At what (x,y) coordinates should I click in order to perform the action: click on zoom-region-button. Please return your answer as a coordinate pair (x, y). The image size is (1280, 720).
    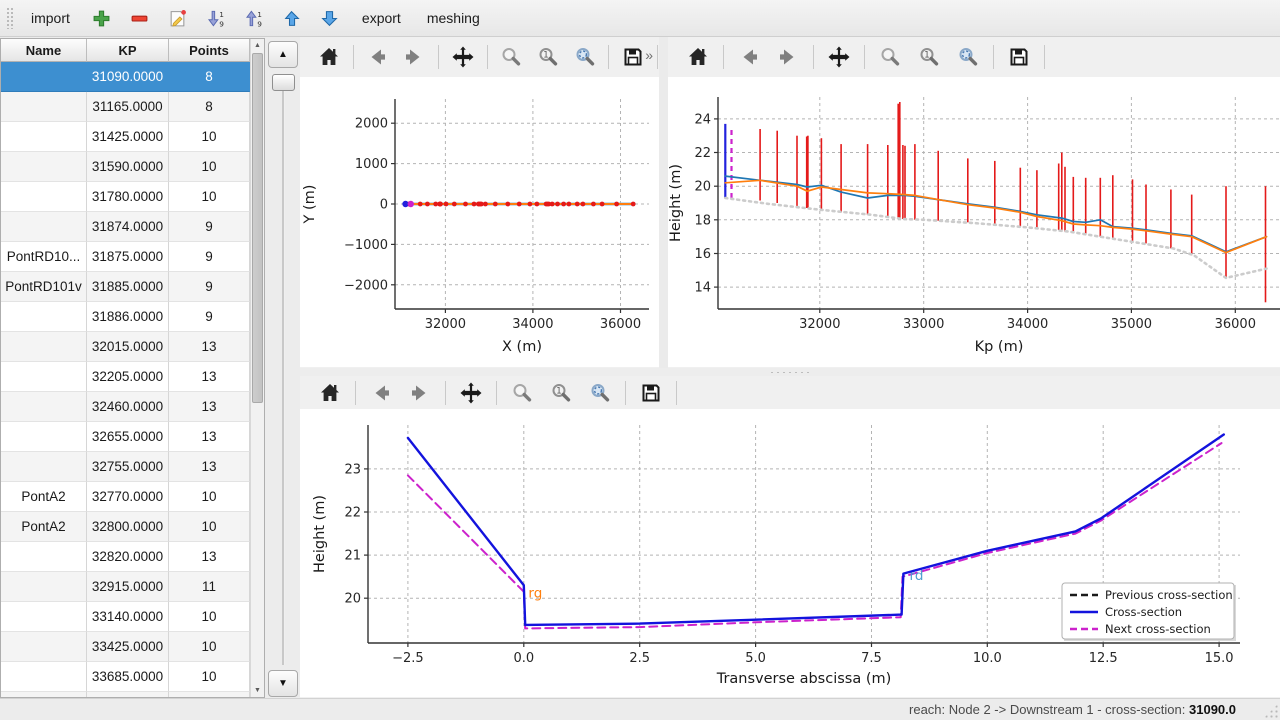
    Looking at the image, I should click on (600, 393).